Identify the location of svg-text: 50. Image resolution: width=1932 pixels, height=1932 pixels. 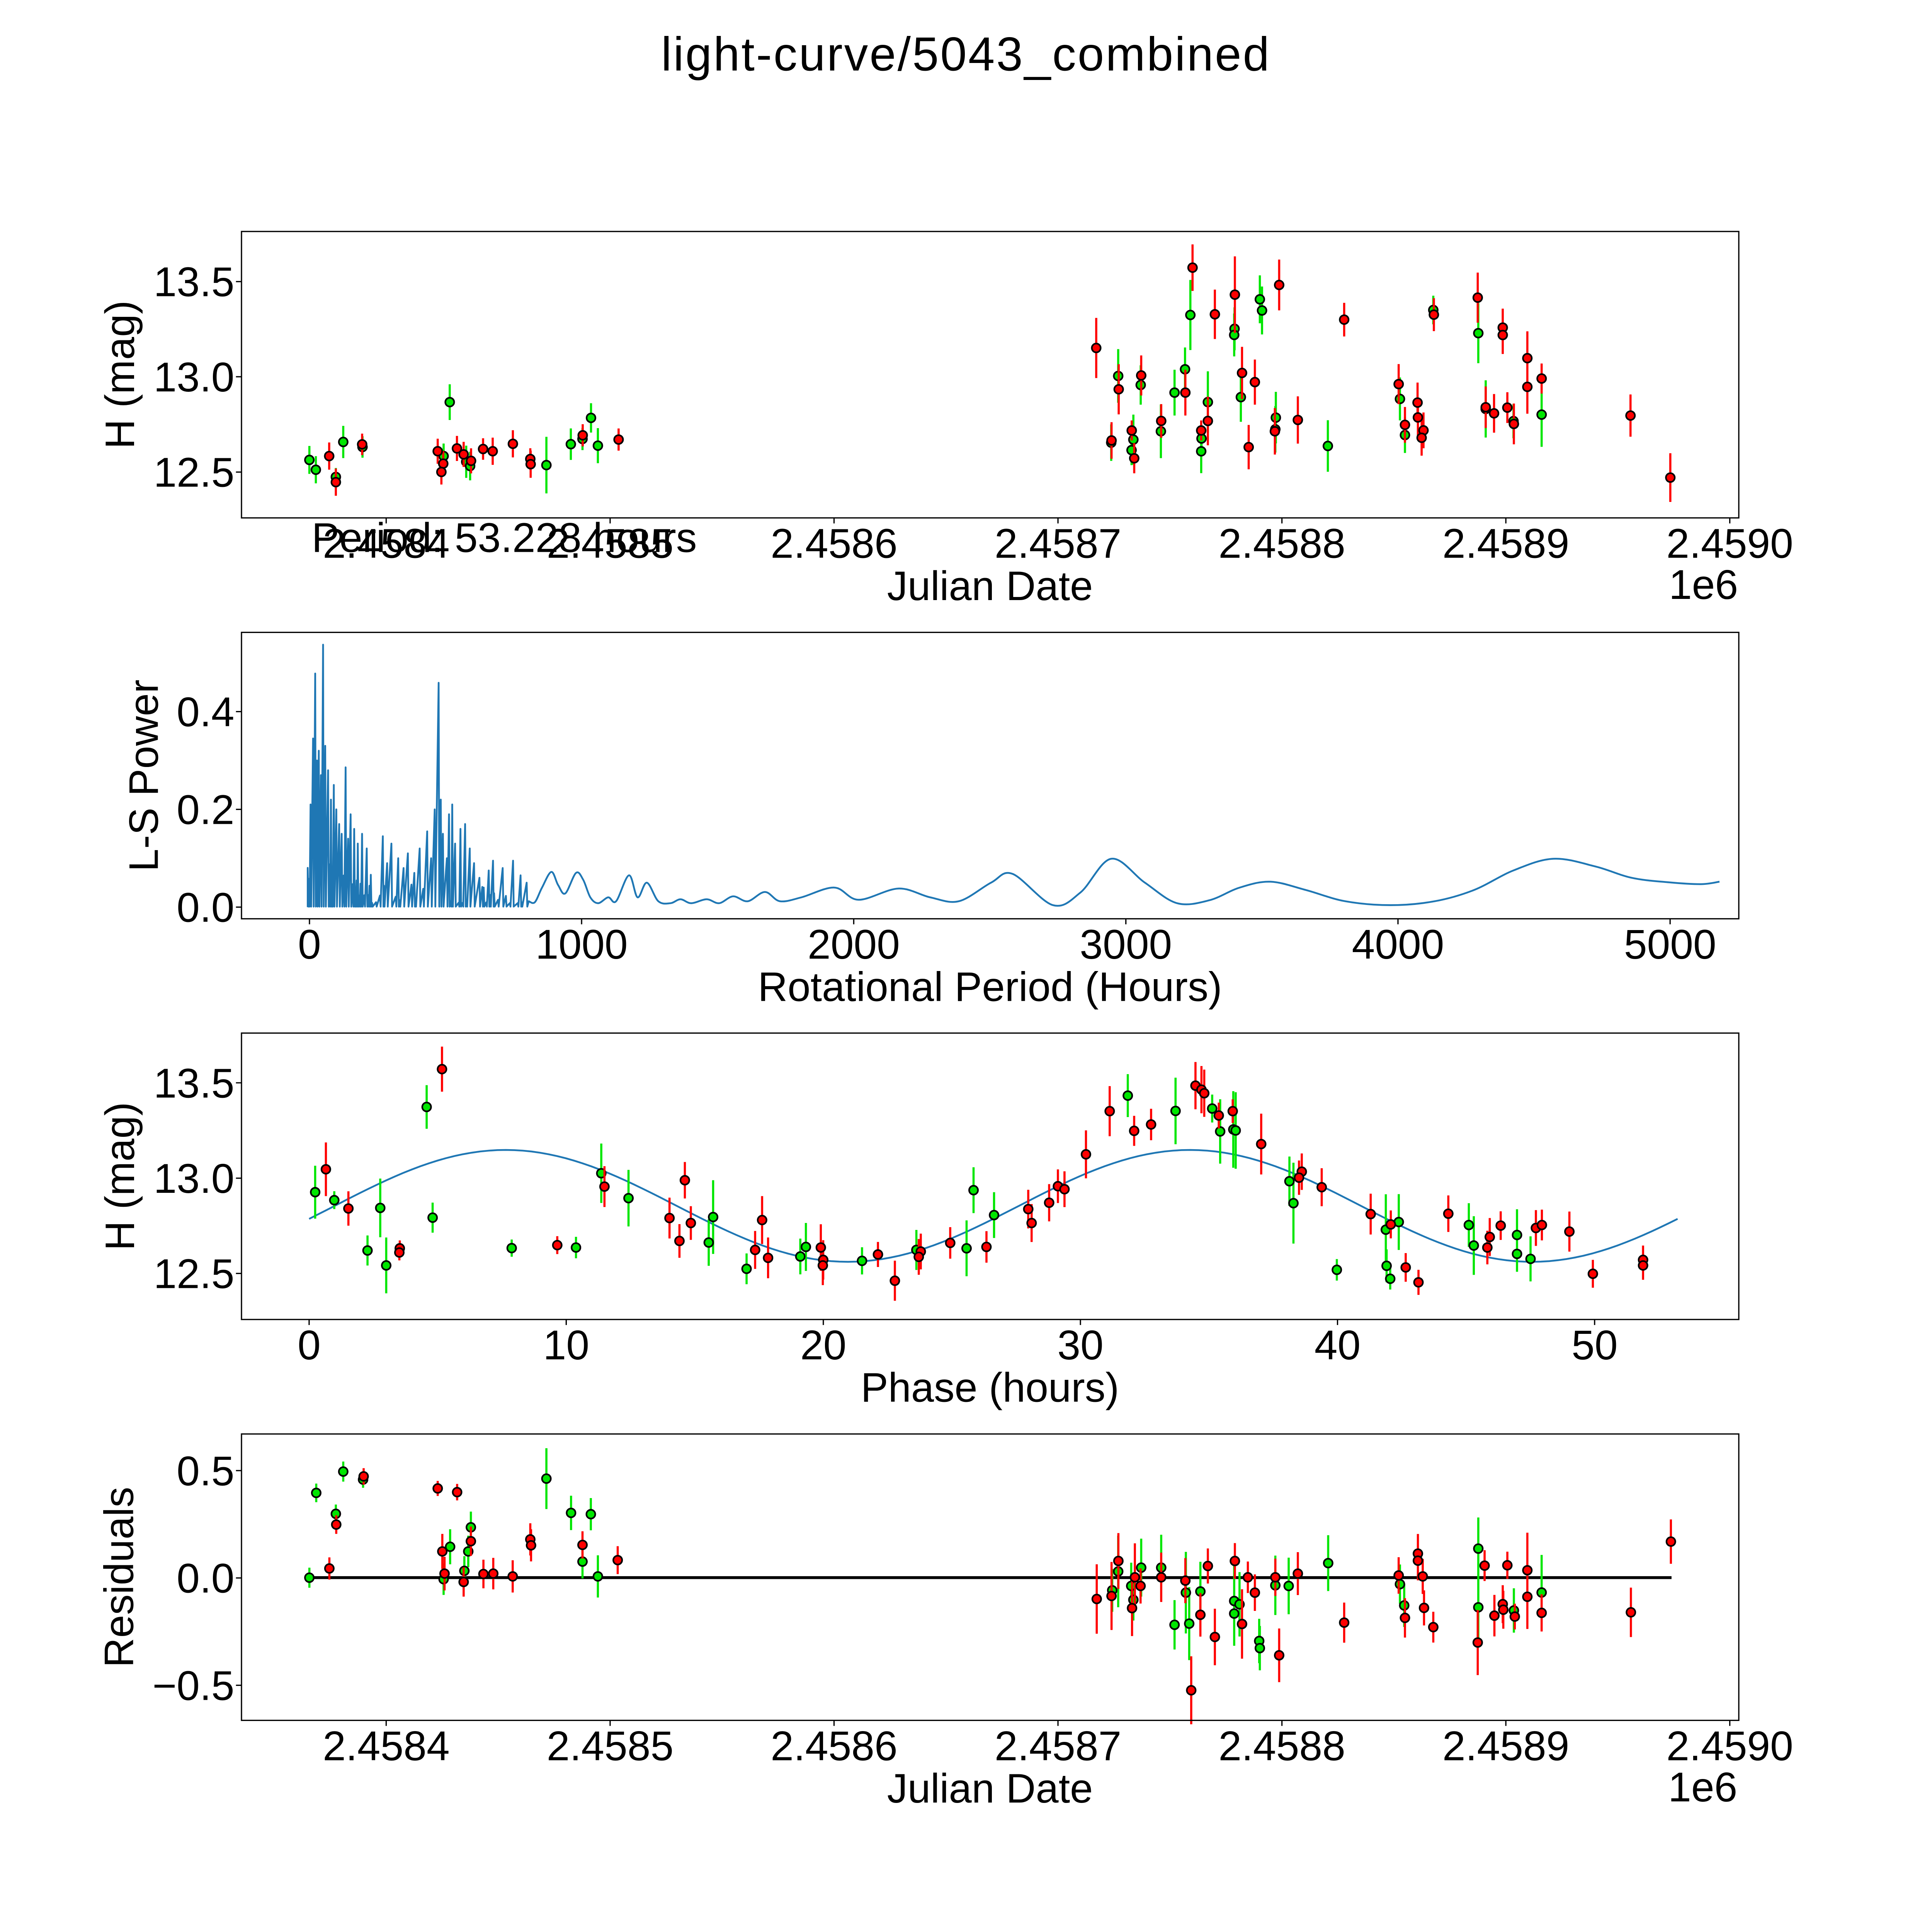
(1594, 1345).